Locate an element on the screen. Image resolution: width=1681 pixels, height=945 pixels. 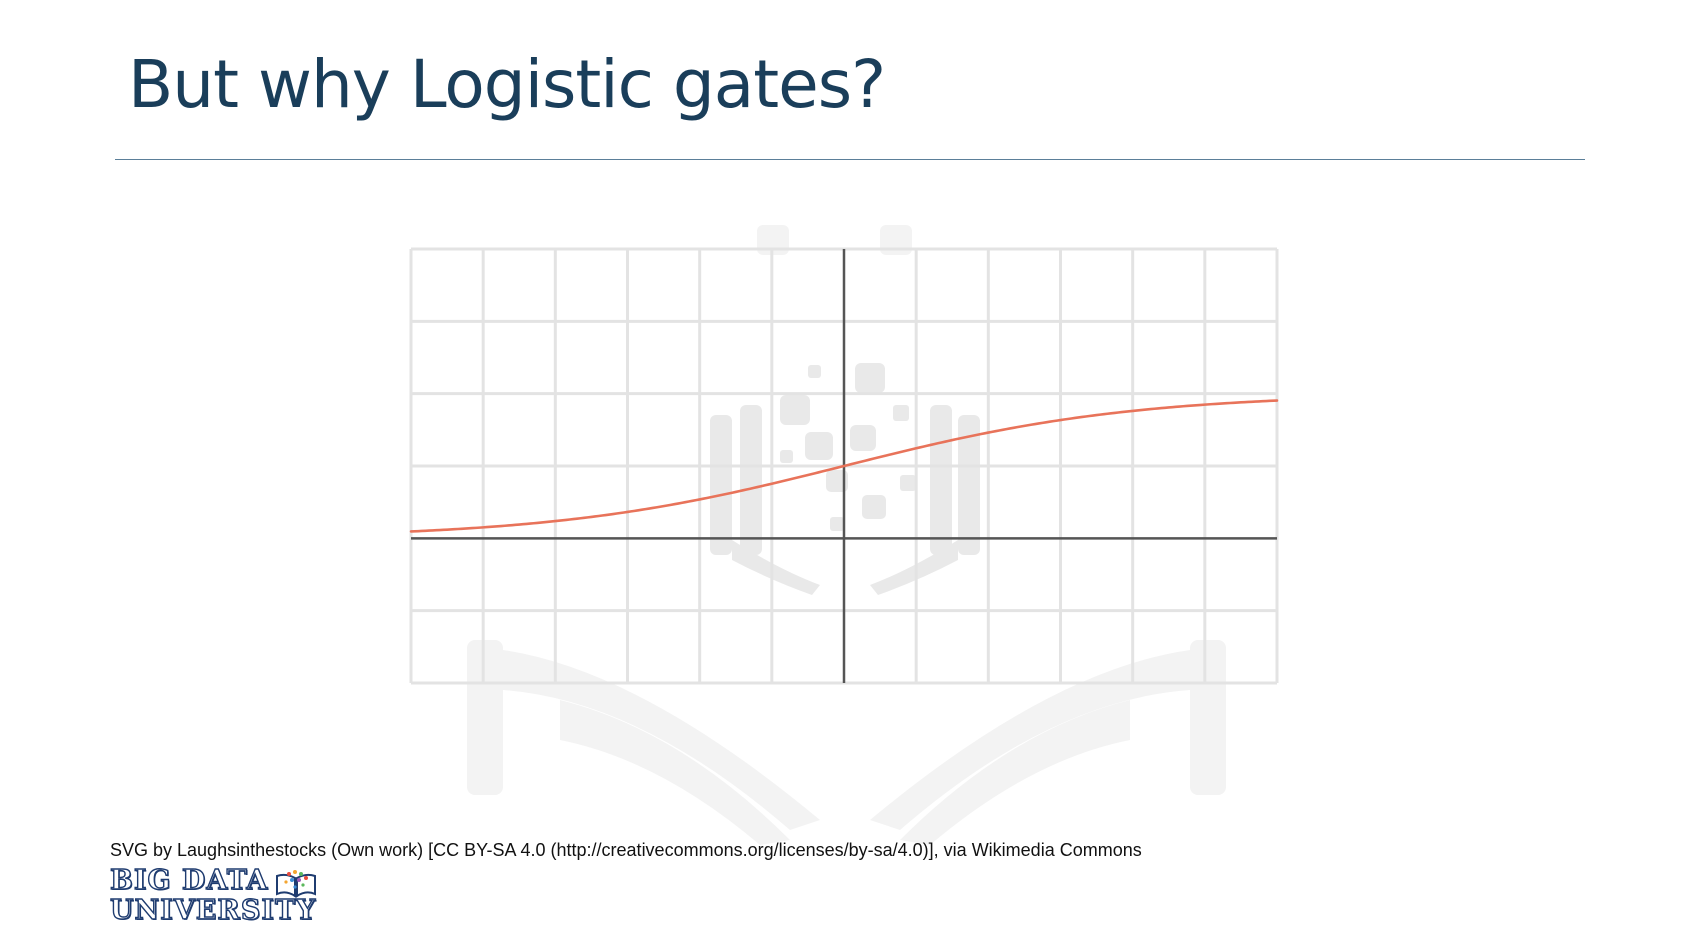
logo-line-2: UNIVERSITY is located at coordinates (213, 910).